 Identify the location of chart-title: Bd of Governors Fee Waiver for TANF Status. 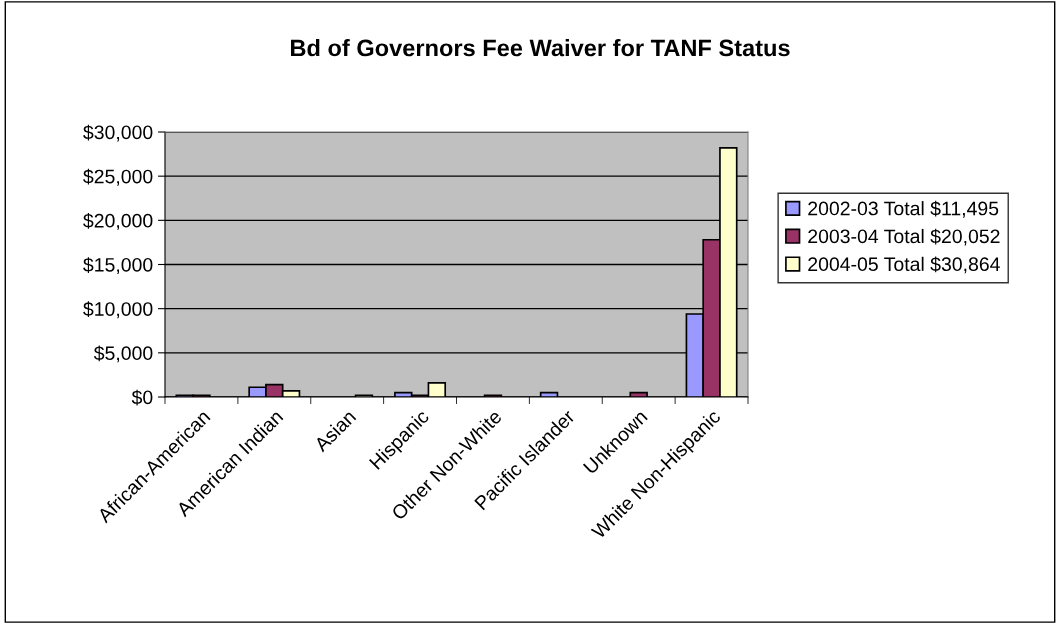
(540, 48).